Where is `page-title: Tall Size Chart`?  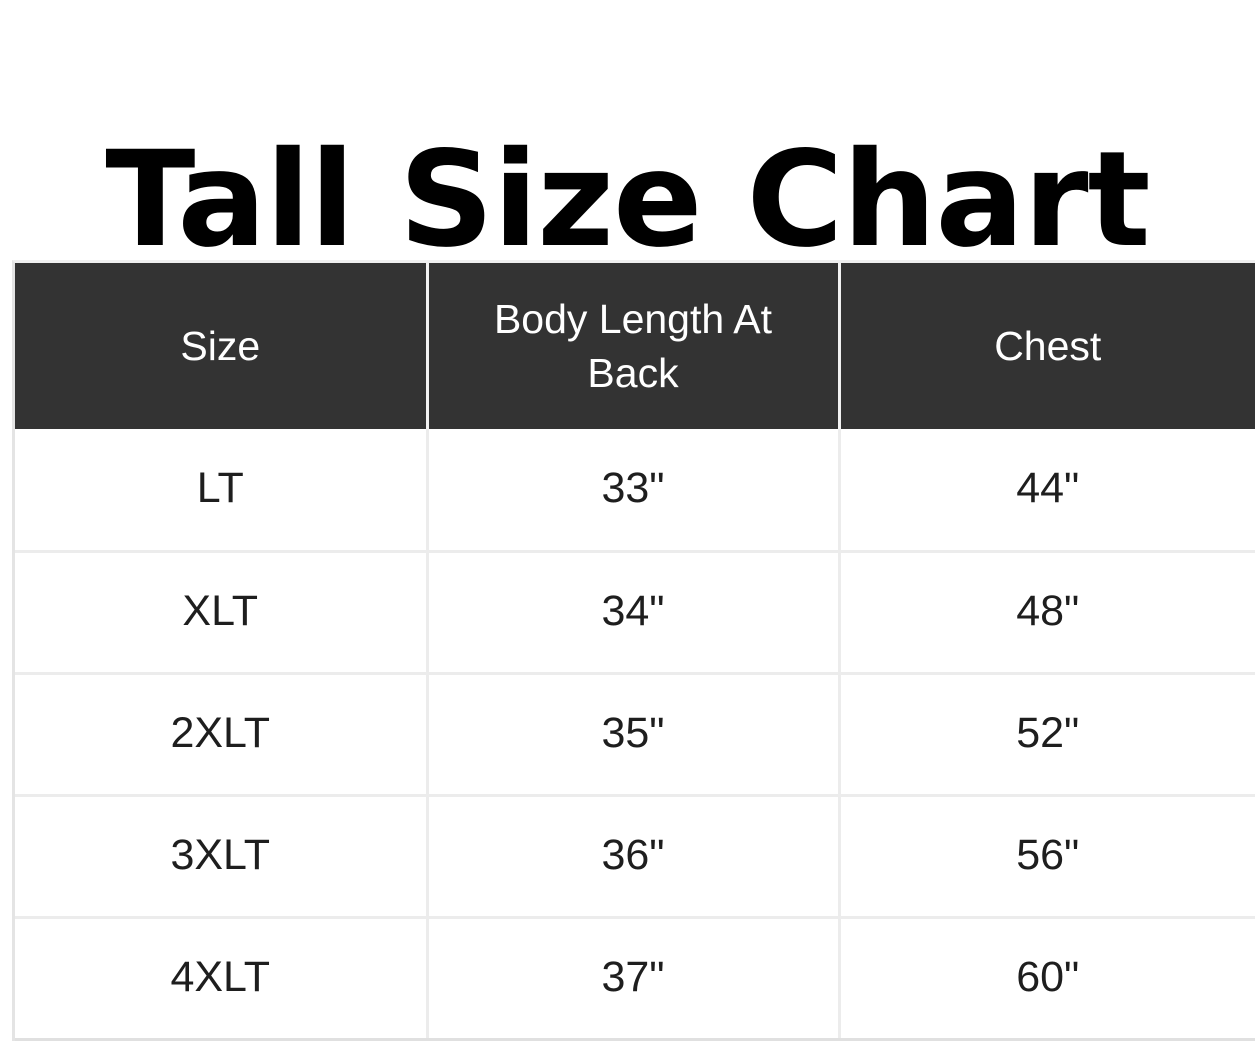 page-title: Tall Size Chart is located at coordinates (627, 200).